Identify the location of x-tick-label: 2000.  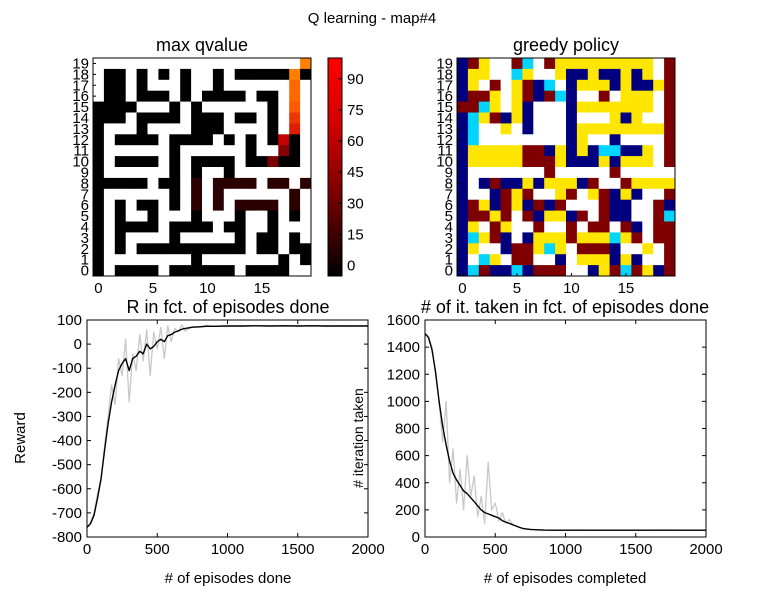
(367, 549).